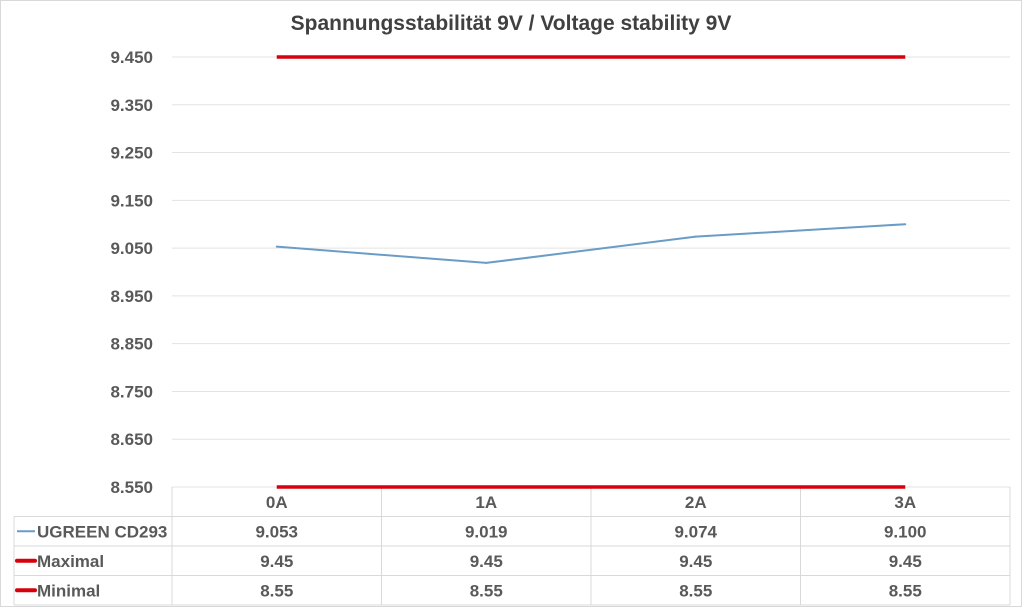 The width and height of the screenshot is (1024, 609). I want to click on y-tick-label: 9.050, so click(131, 248).